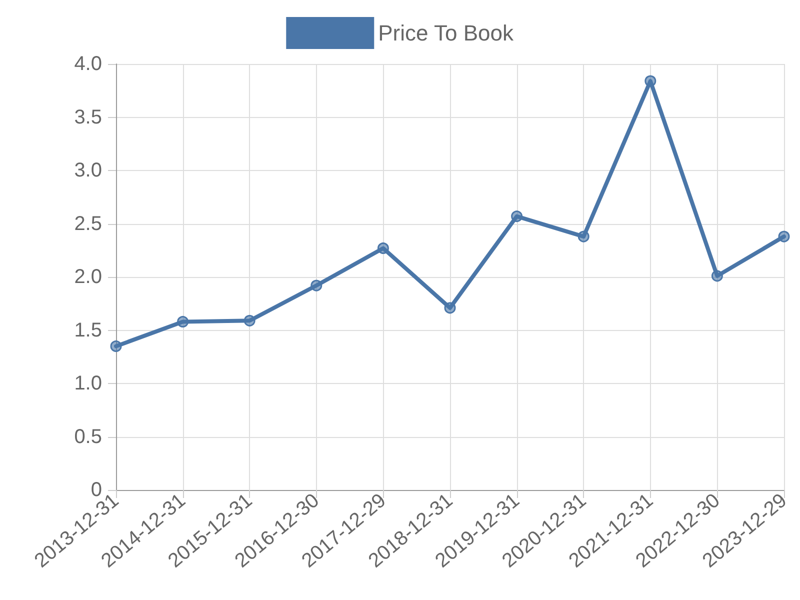 This screenshot has width=800, height=600. Describe the element at coordinates (88, 437) in the screenshot. I see `y-tick-label: 0.5` at that location.